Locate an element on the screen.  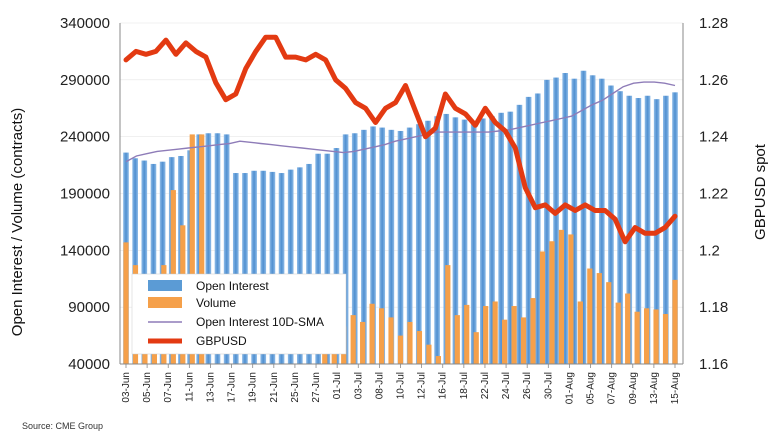
legend-label-open-interest: Open Interest is located at coordinates (232, 286).